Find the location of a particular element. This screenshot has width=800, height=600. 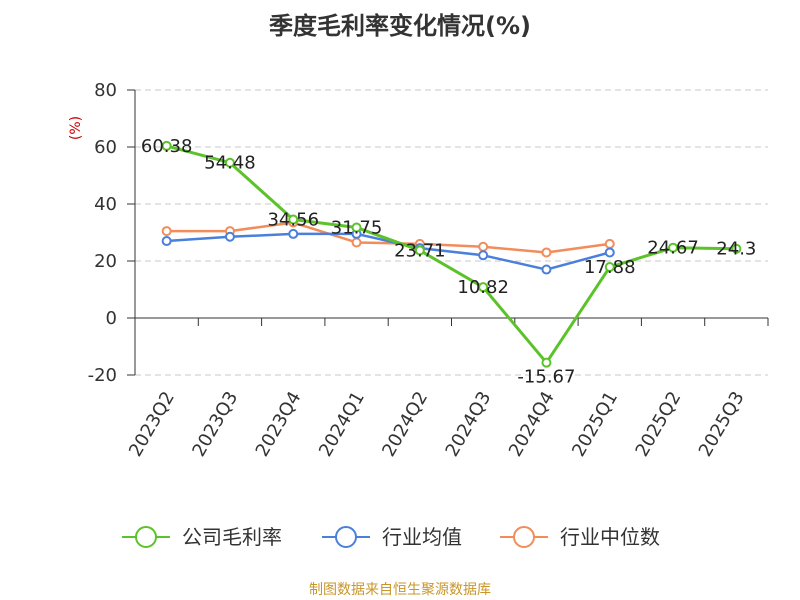

legend-label: 行业中位数 is located at coordinates (610, 537).